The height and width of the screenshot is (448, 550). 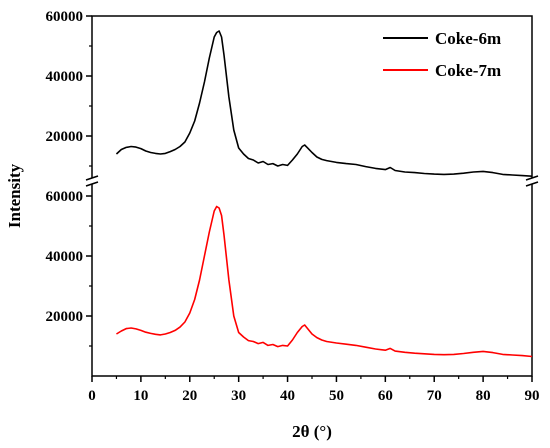 I want to click on x-tick-label: 0, so click(x=92, y=396).